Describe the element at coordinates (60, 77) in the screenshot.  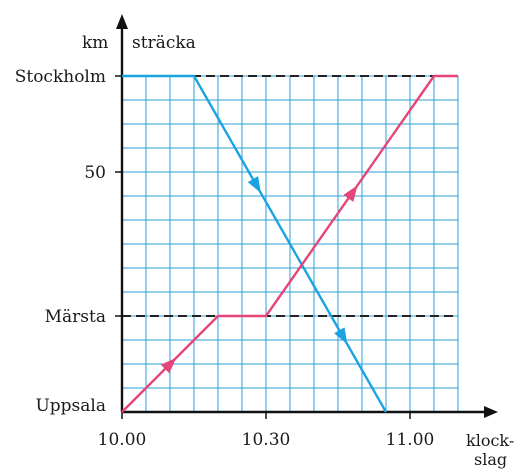
I see `y-tick-label: Stockholm` at that location.